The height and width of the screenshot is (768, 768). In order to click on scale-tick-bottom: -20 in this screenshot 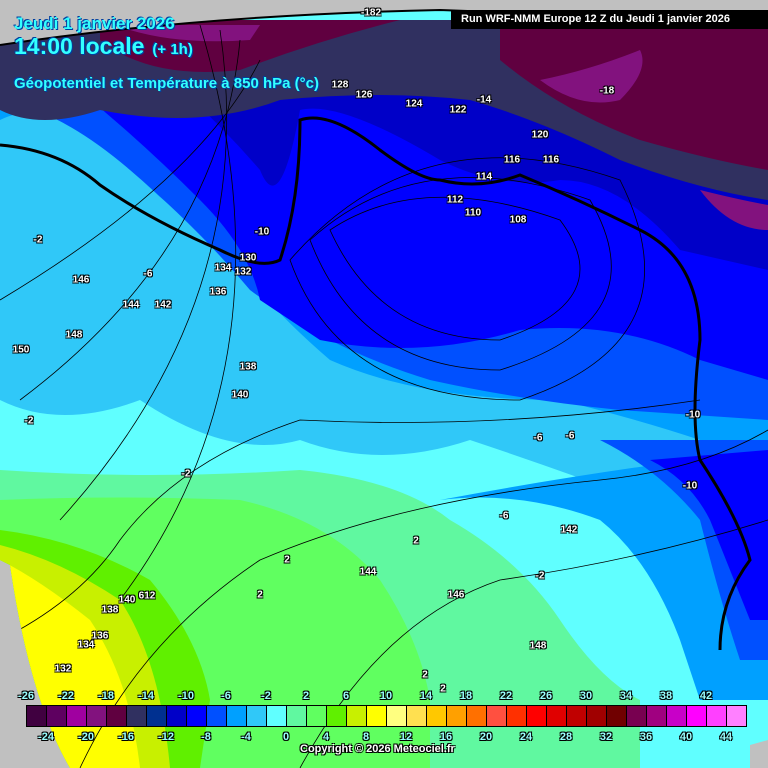, I will do `click(86, 737)`.